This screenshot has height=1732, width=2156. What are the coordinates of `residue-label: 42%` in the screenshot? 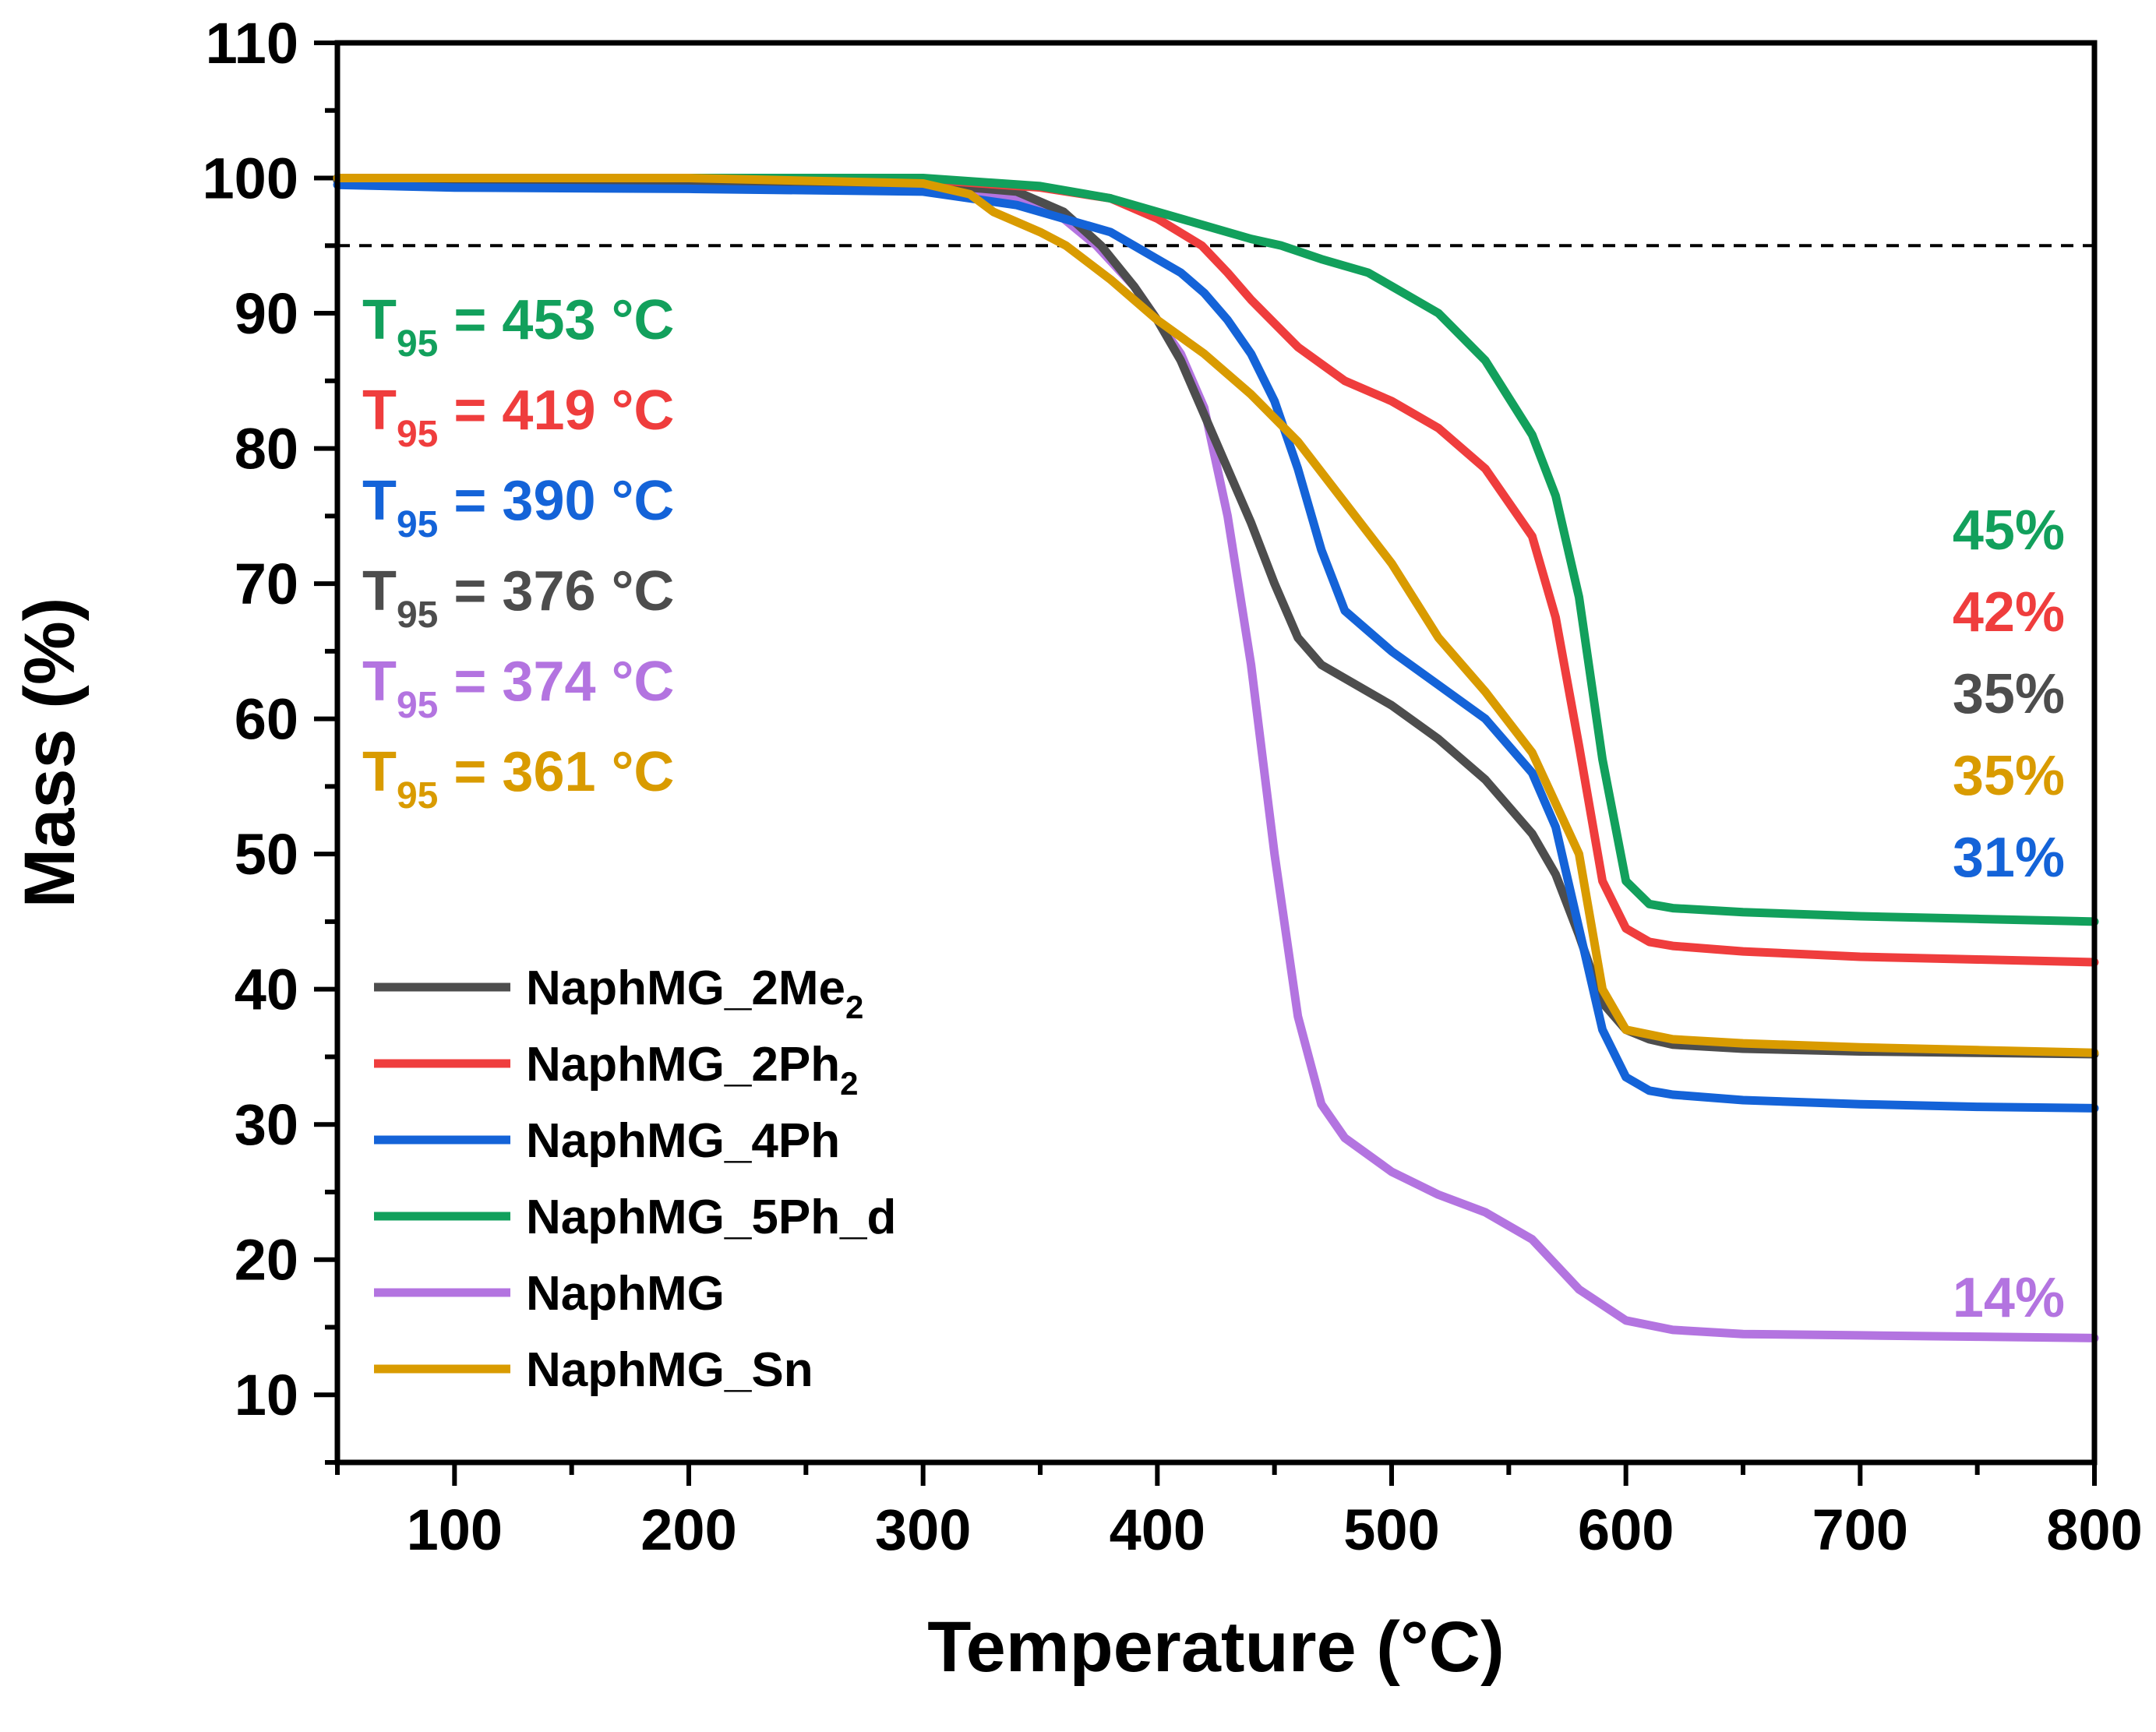 It's located at (2009, 612).